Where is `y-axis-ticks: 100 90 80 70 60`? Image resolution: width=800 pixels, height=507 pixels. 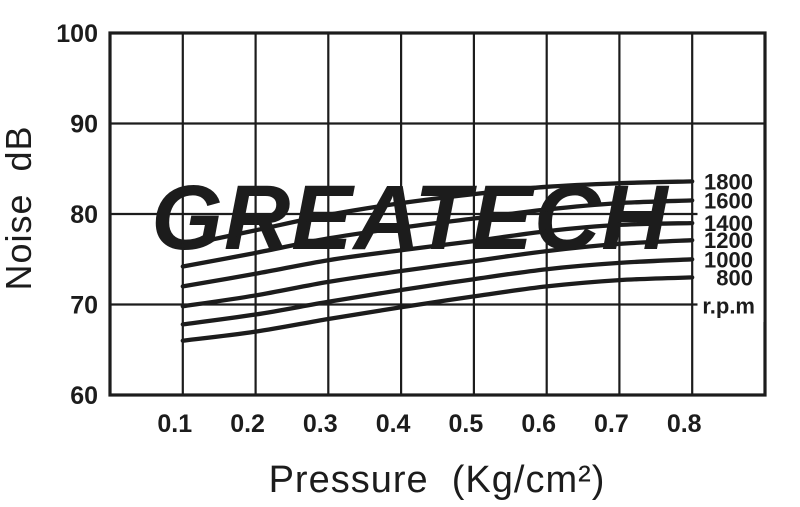 y-axis-ticks: 100 90 80 70 60 is located at coordinates (77, 215).